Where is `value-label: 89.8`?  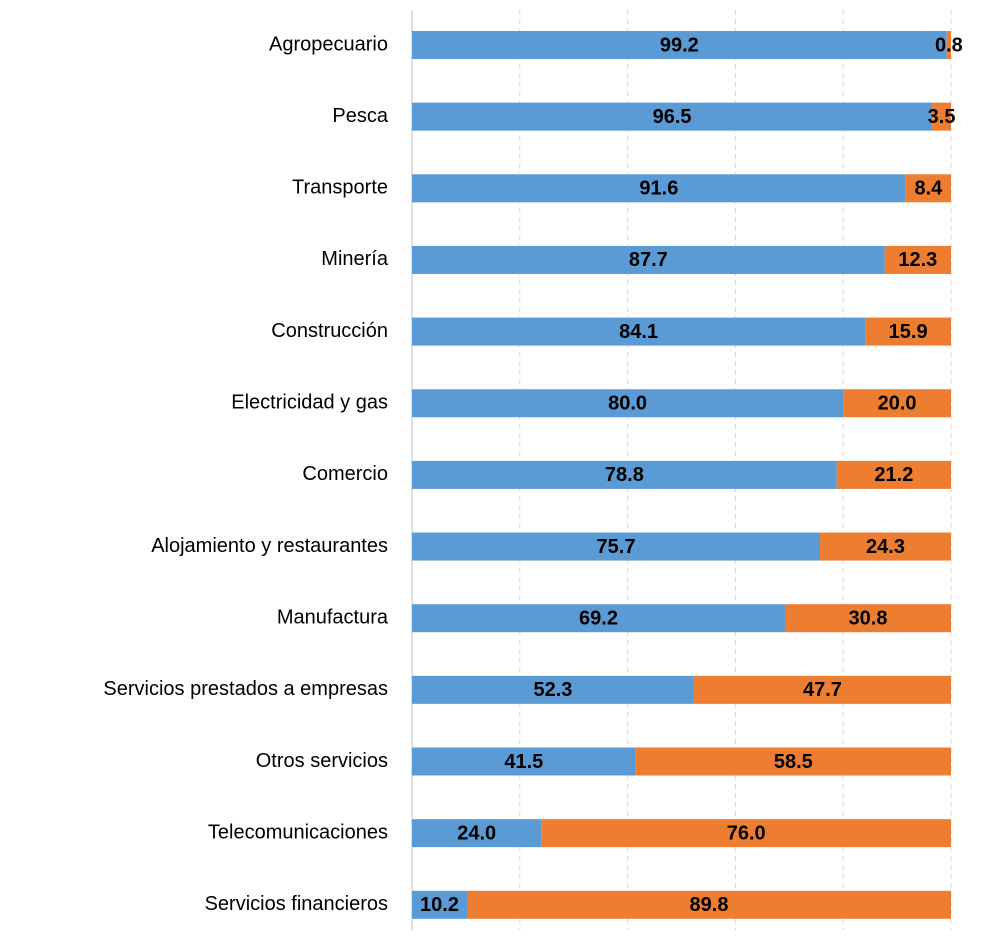
value-label: 89.8 is located at coordinates (709, 905).